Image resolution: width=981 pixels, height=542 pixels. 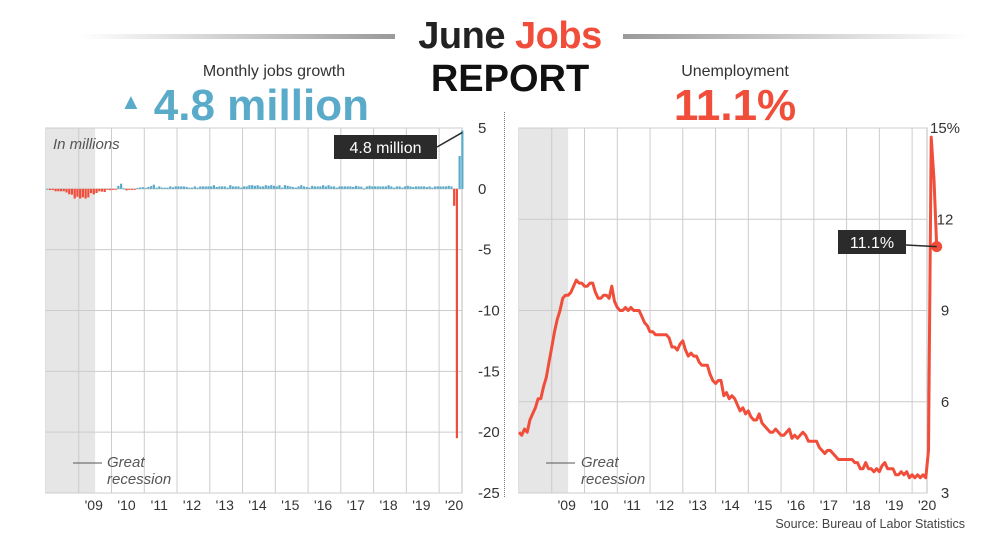 What do you see at coordinates (945, 402) in the screenshot?
I see `right-y-tick-label: 6` at bounding box center [945, 402].